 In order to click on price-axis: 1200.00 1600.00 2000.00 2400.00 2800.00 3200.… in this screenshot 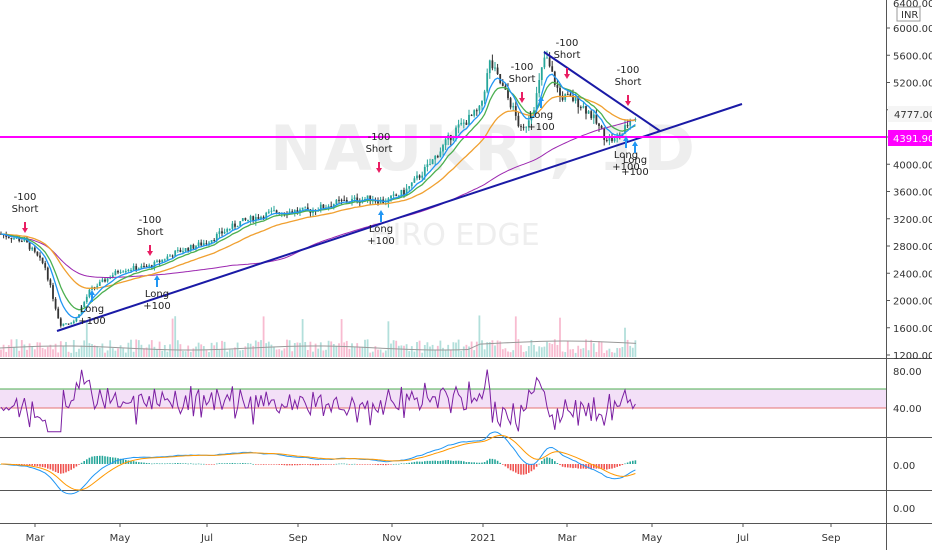, I will do `click(909, 193)`.